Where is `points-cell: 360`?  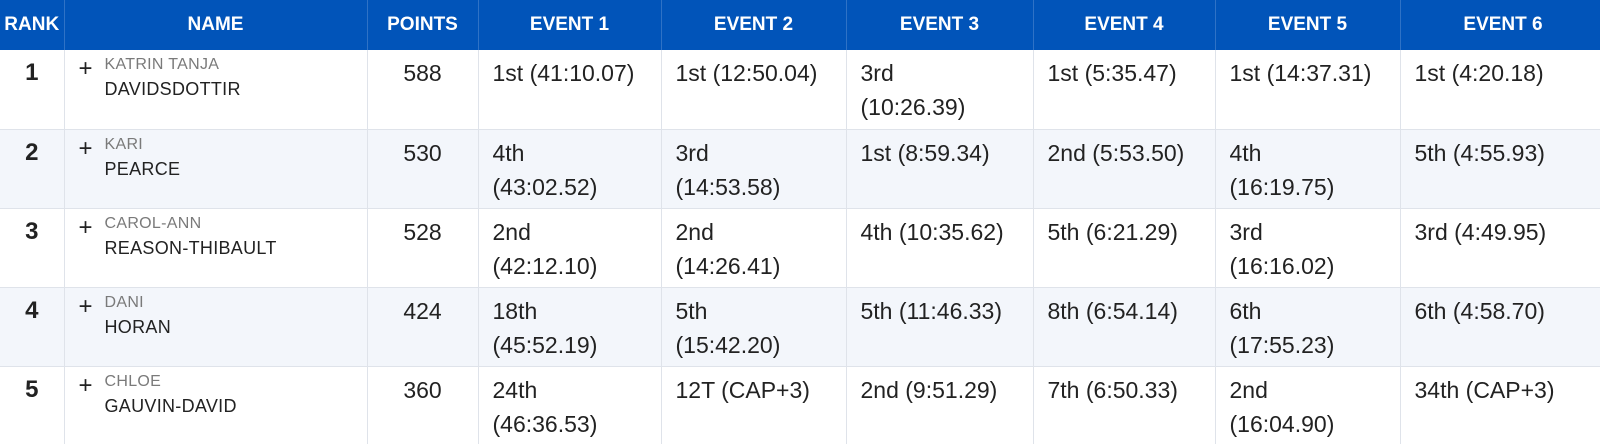
points-cell: 360 is located at coordinates (423, 405).